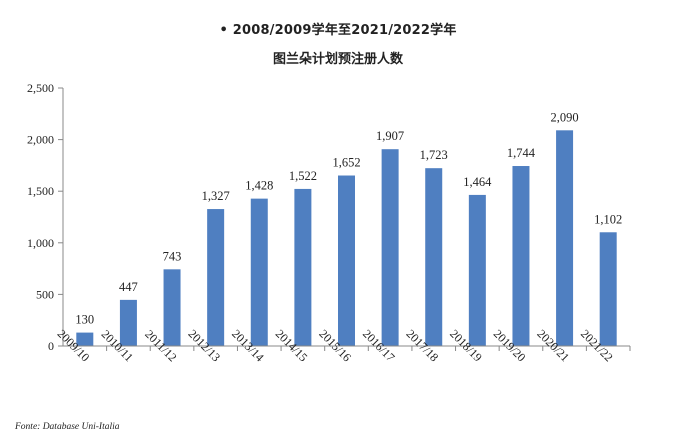  What do you see at coordinates (67, 427) in the screenshot?
I see `source-note: Fonte: Database Uni-Italia` at bounding box center [67, 427].